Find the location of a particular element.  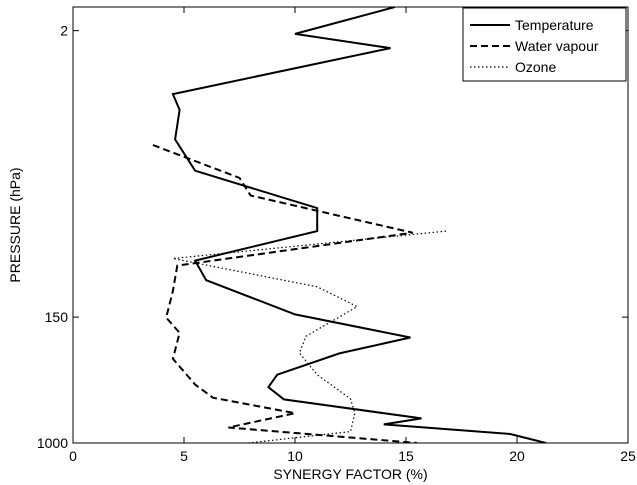

x-tick-label: 0 is located at coordinates (73, 456).